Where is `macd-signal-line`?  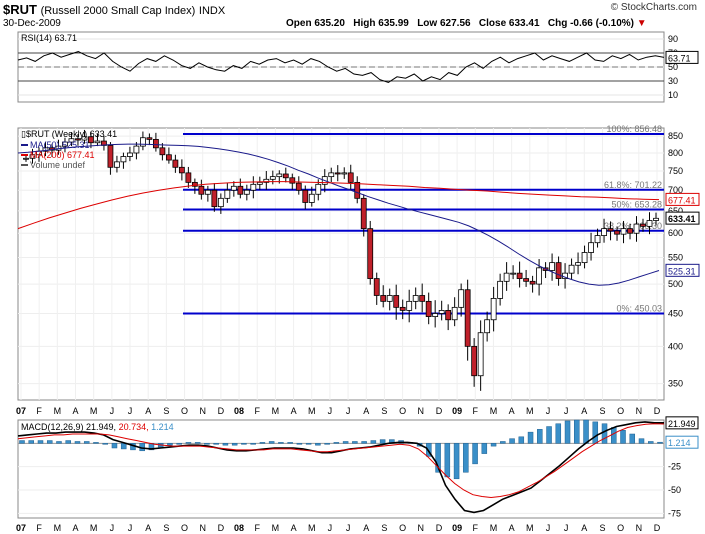 macd-signal-line is located at coordinates (341, 461).